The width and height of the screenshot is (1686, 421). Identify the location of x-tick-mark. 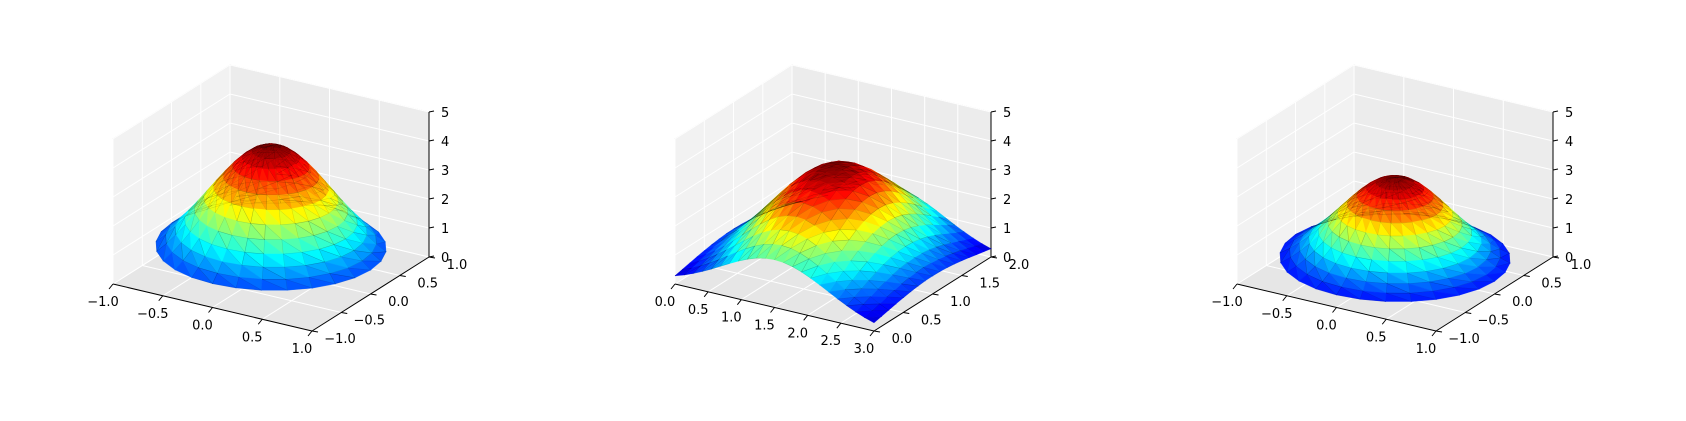
(1235, 286).